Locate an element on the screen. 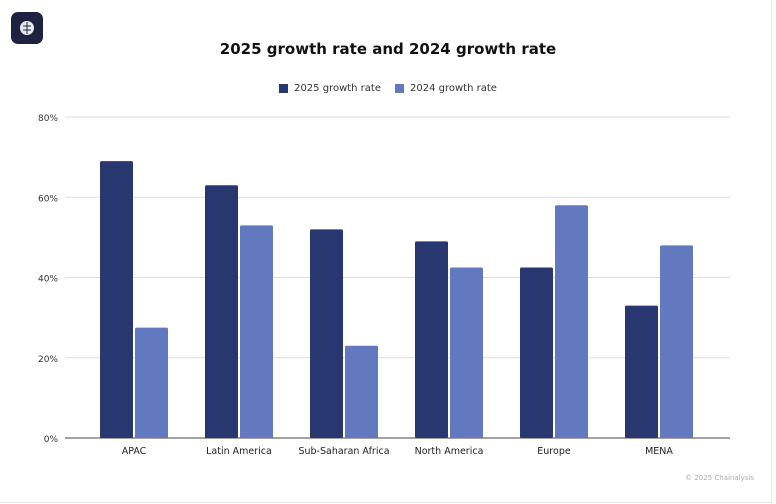 Image resolution: width=776 pixels, height=504 pixels. chart-title: 2025 growth rate and 2024 growth rate is located at coordinates (388, 49).